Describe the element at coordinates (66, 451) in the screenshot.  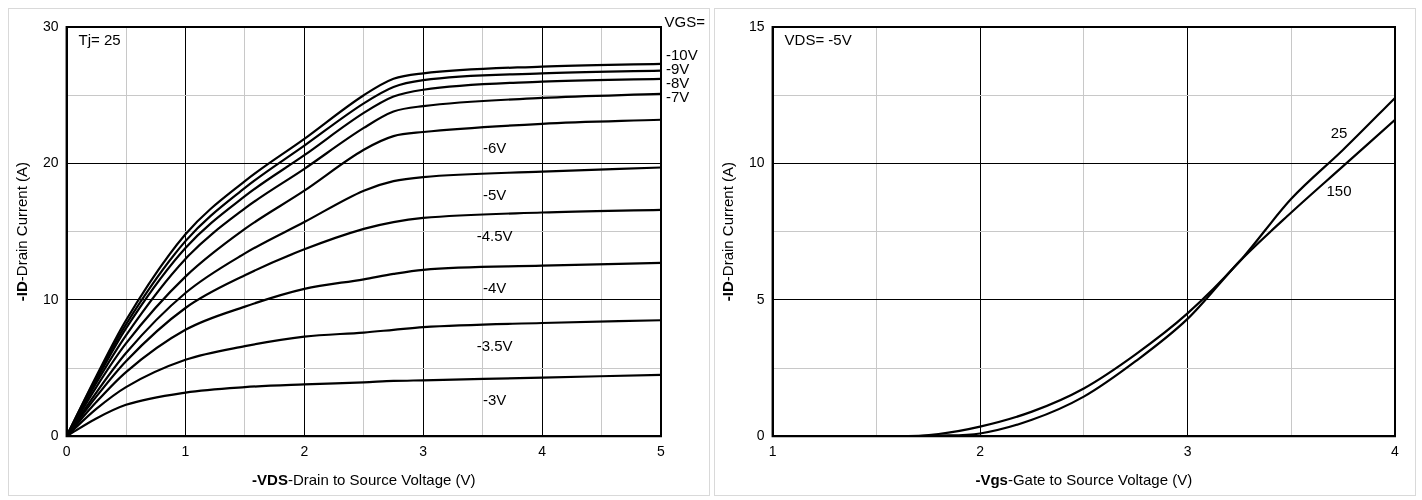
I see `x-tick-label: 0` at that location.